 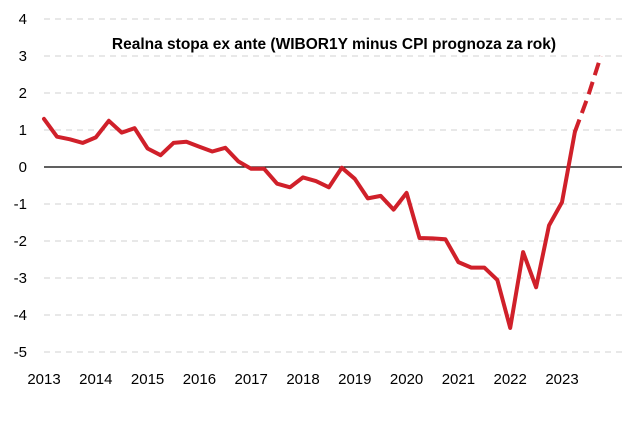 What do you see at coordinates (20, 241) in the screenshot?
I see `y-tick-label: -2` at bounding box center [20, 241].